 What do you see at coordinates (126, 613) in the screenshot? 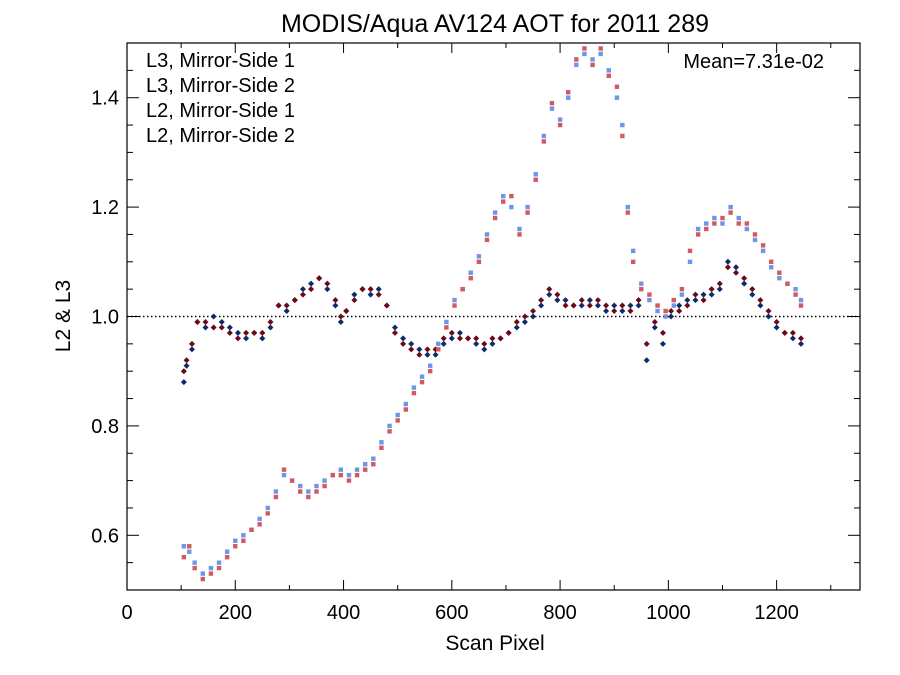
I see `x-tick-label: 0` at bounding box center [126, 613].